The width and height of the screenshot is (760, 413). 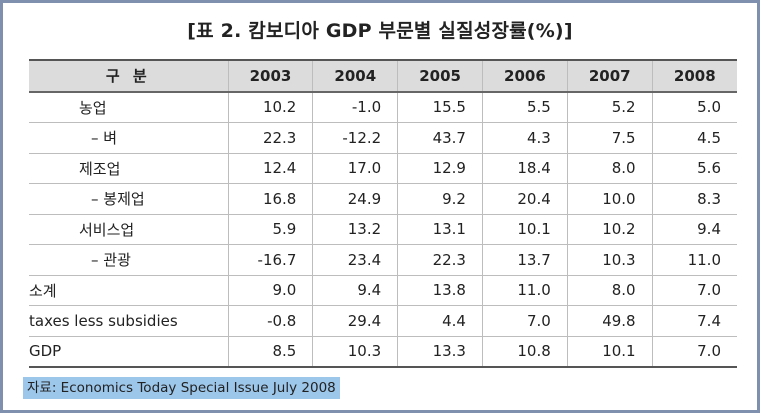 What do you see at coordinates (129, 138) in the screenshot?
I see `row-label: – 벼` at bounding box center [129, 138].